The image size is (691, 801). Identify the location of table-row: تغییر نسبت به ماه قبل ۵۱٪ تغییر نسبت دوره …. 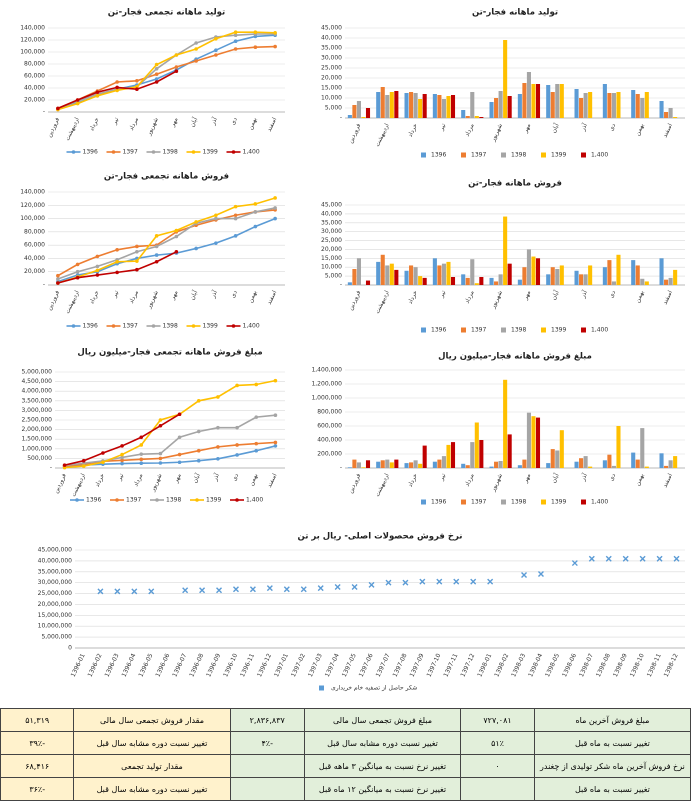
(345, 743).